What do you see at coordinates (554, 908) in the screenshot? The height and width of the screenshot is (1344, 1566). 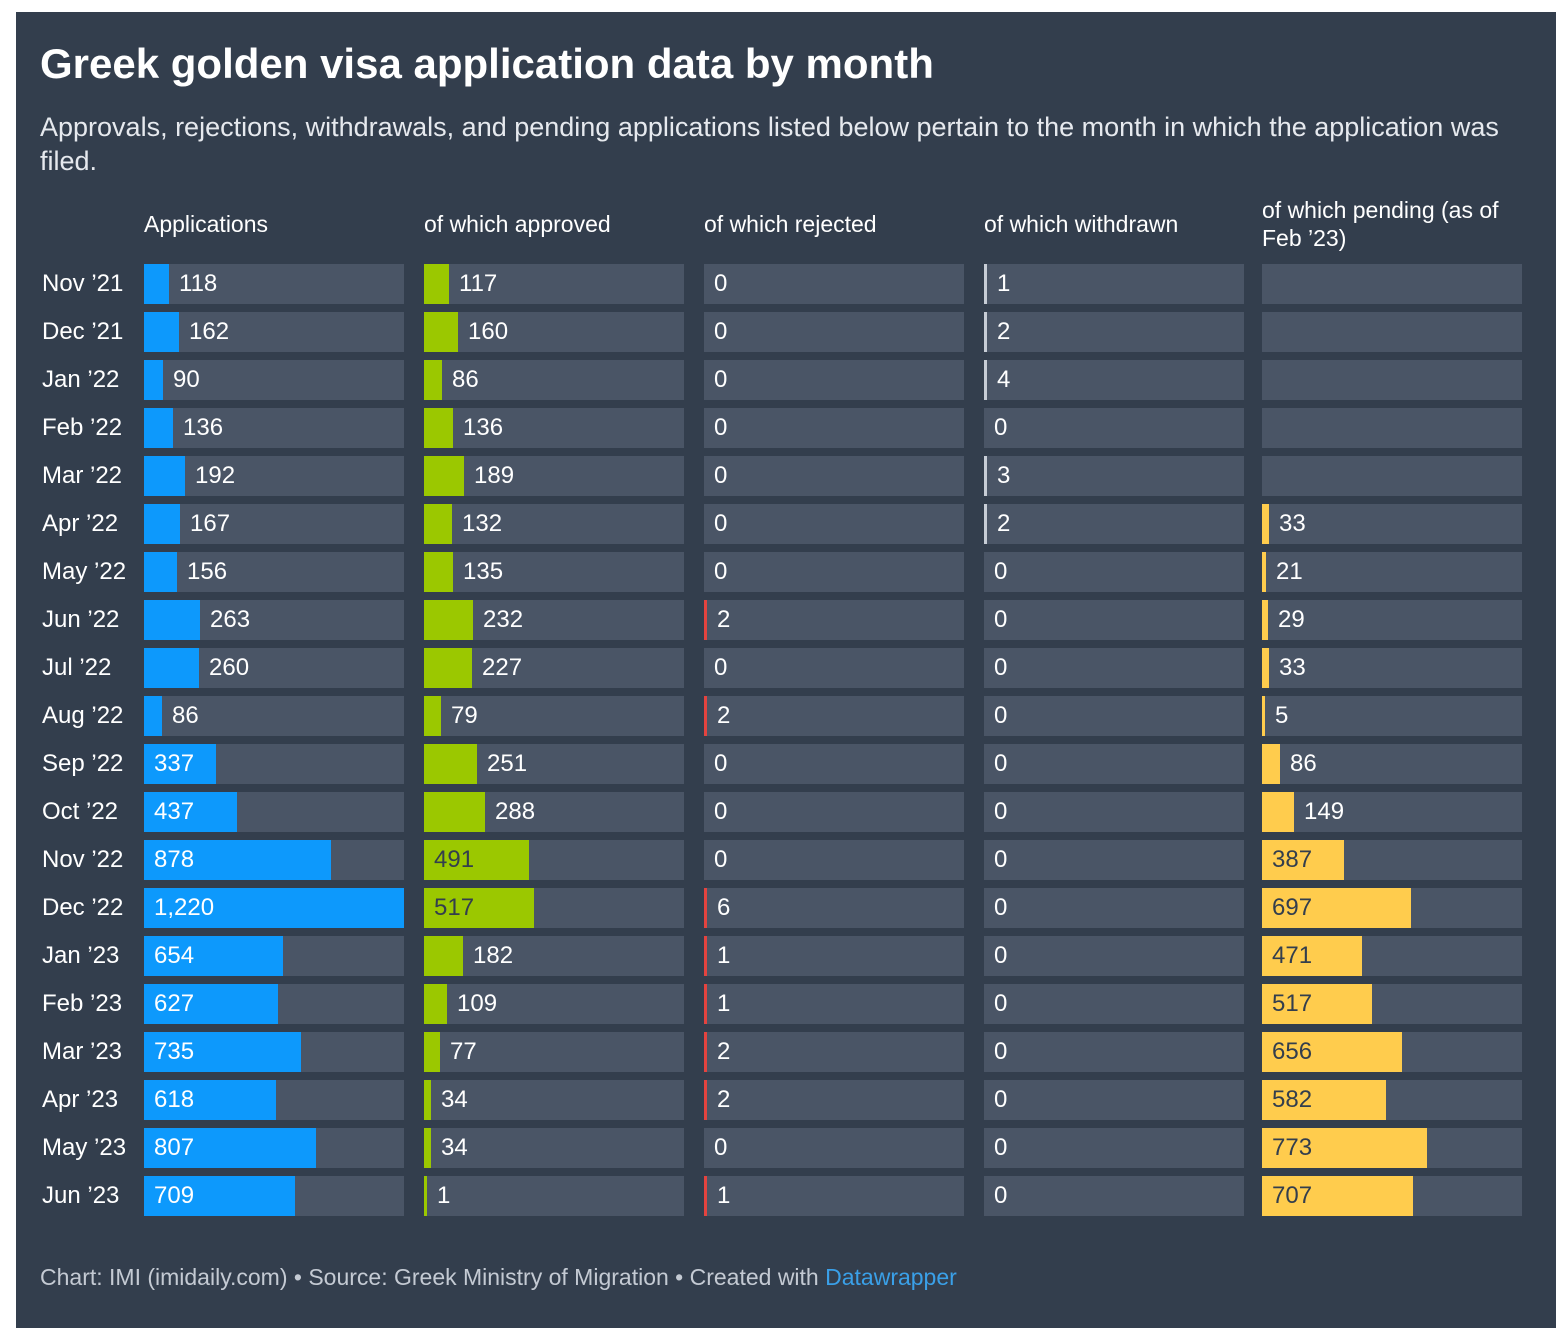 I see `bar-track: 517` at bounding box center [554, 908].